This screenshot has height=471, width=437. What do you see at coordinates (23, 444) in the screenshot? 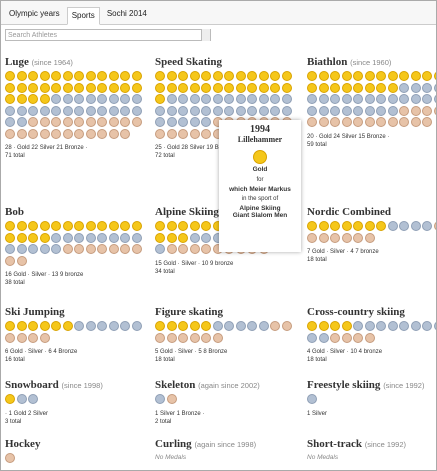
I see `sport-name: Hockey` at bounding box center [23, 444].